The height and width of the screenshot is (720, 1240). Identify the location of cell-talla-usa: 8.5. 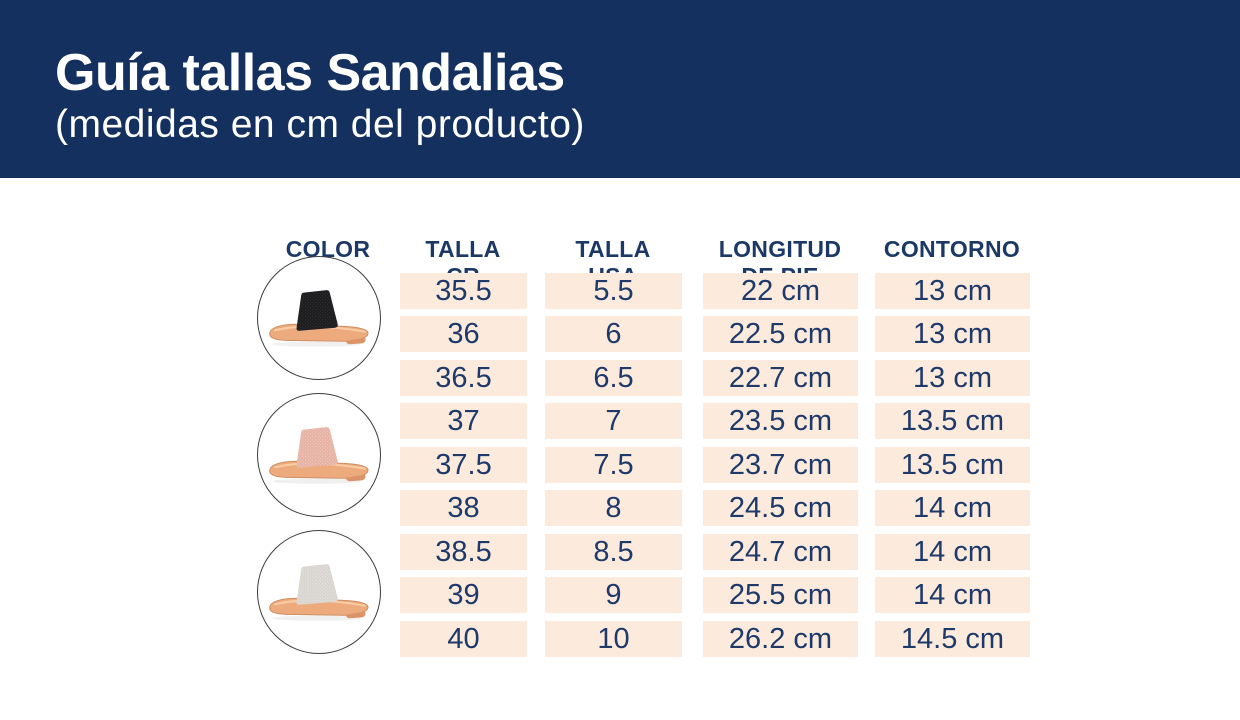
(613, 552).